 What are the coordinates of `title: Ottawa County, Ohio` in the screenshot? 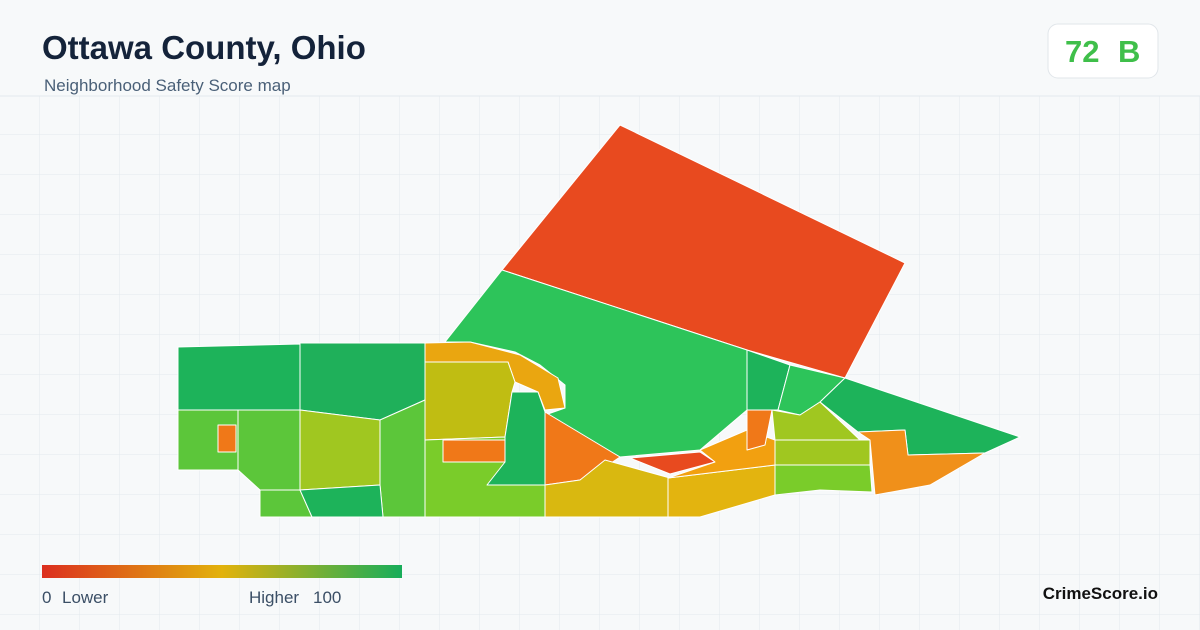 It's located at (204, 47).